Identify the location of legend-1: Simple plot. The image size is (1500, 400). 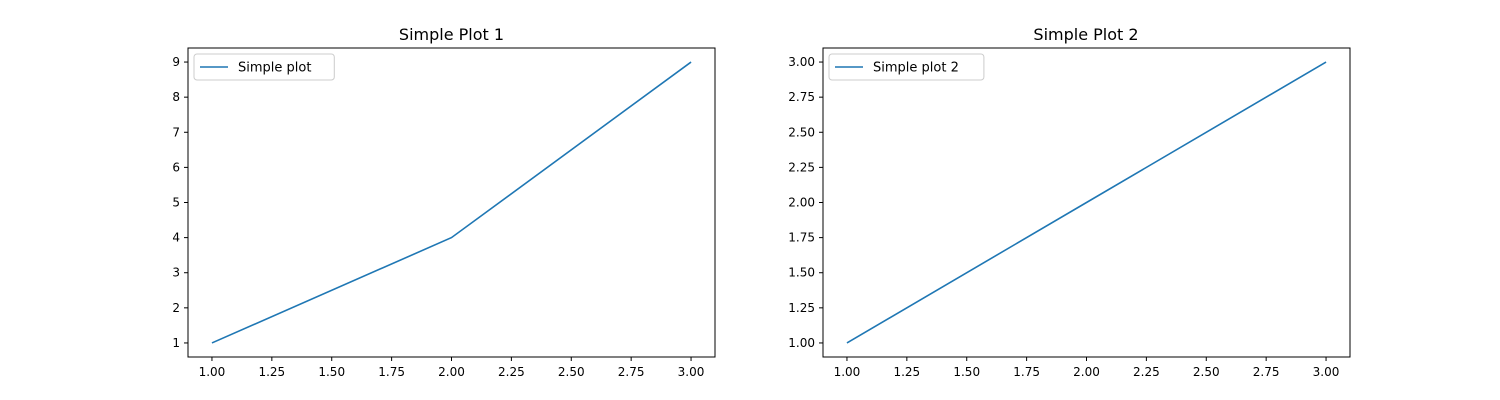
(264, 67).